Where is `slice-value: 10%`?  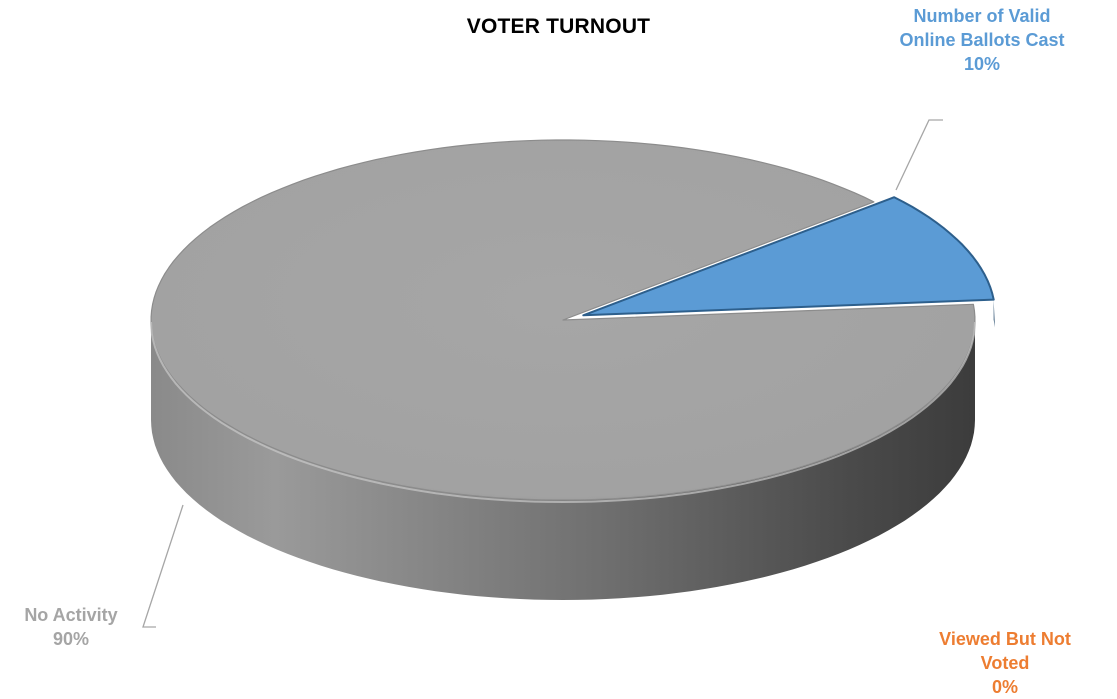 slice-value: 10% is located at coordinates (982, 64).